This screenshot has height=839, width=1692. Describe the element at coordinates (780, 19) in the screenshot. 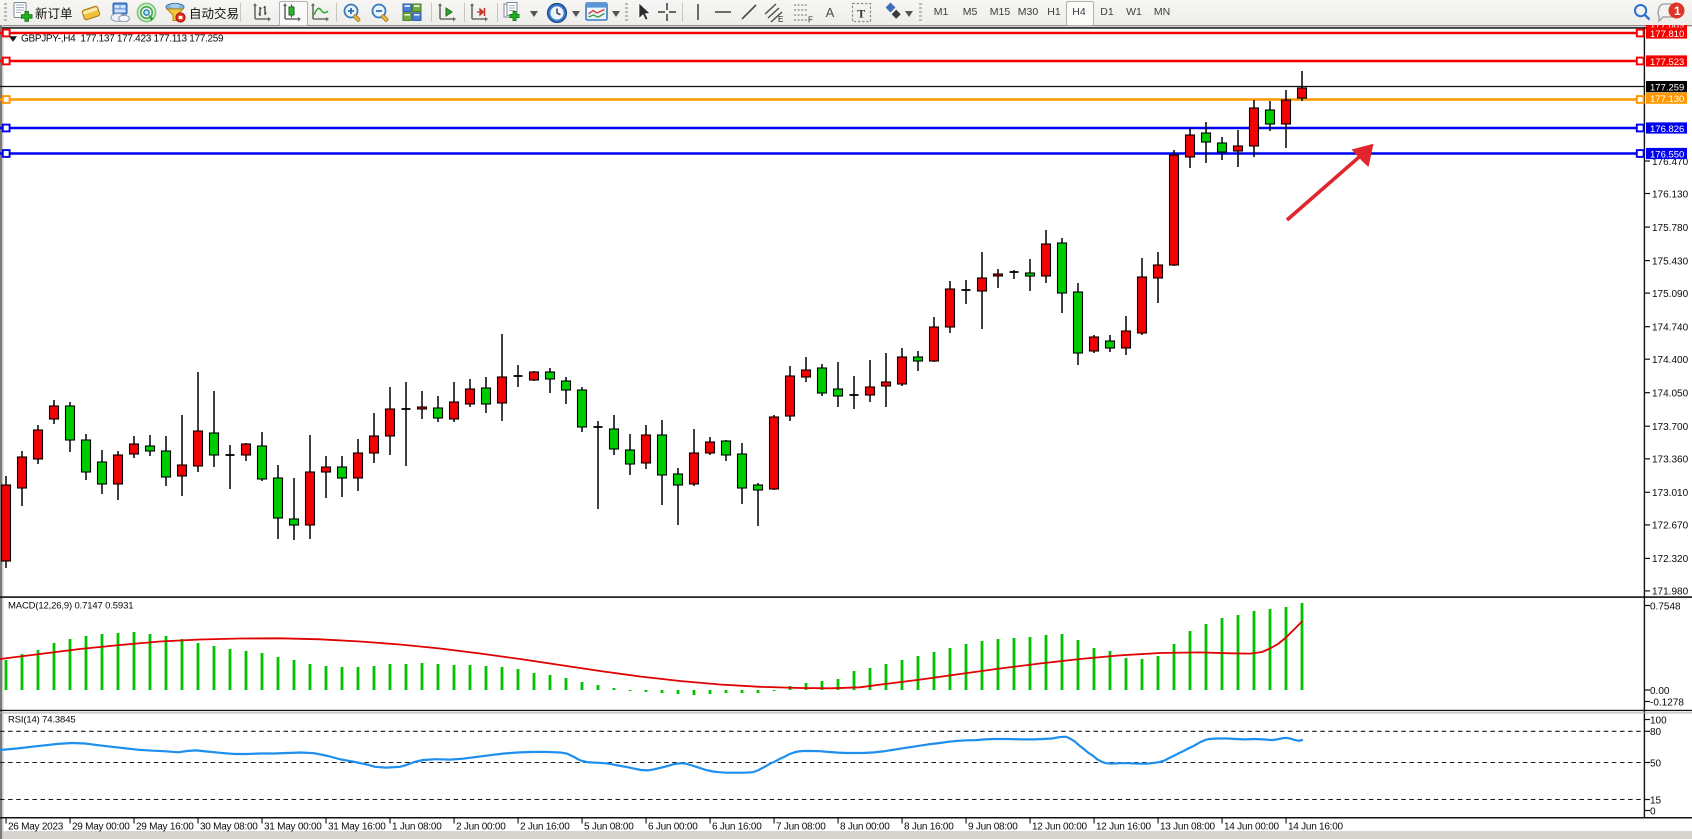

I see `svg-text: E` at that location.